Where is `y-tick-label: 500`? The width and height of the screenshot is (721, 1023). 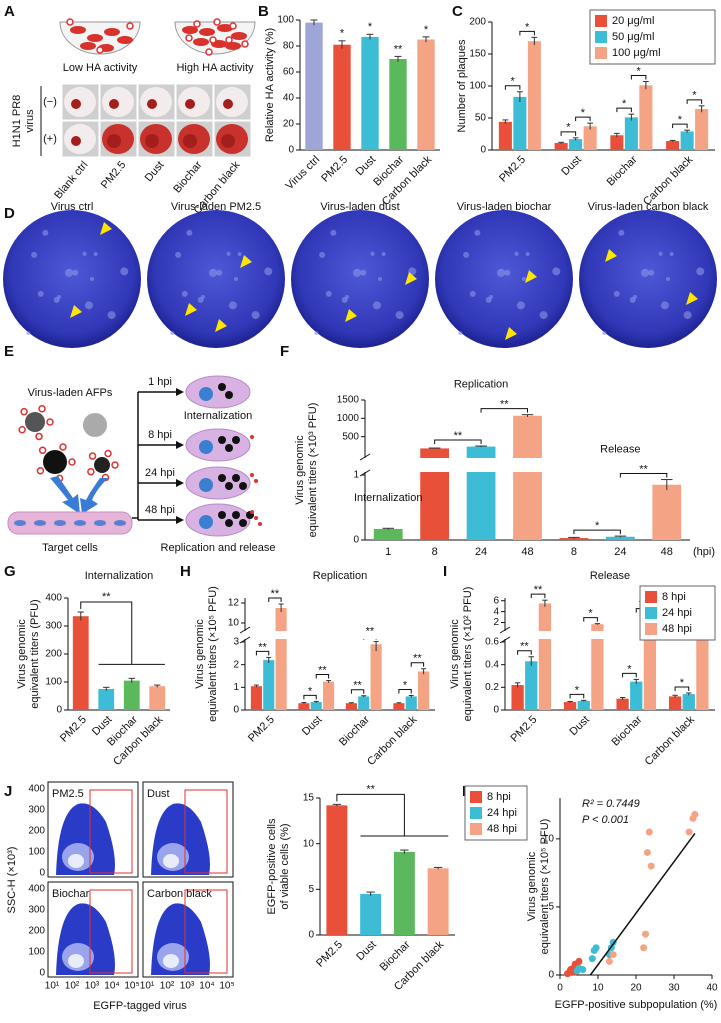 y-tick-label: 500 is located at coordinates (350, 436).